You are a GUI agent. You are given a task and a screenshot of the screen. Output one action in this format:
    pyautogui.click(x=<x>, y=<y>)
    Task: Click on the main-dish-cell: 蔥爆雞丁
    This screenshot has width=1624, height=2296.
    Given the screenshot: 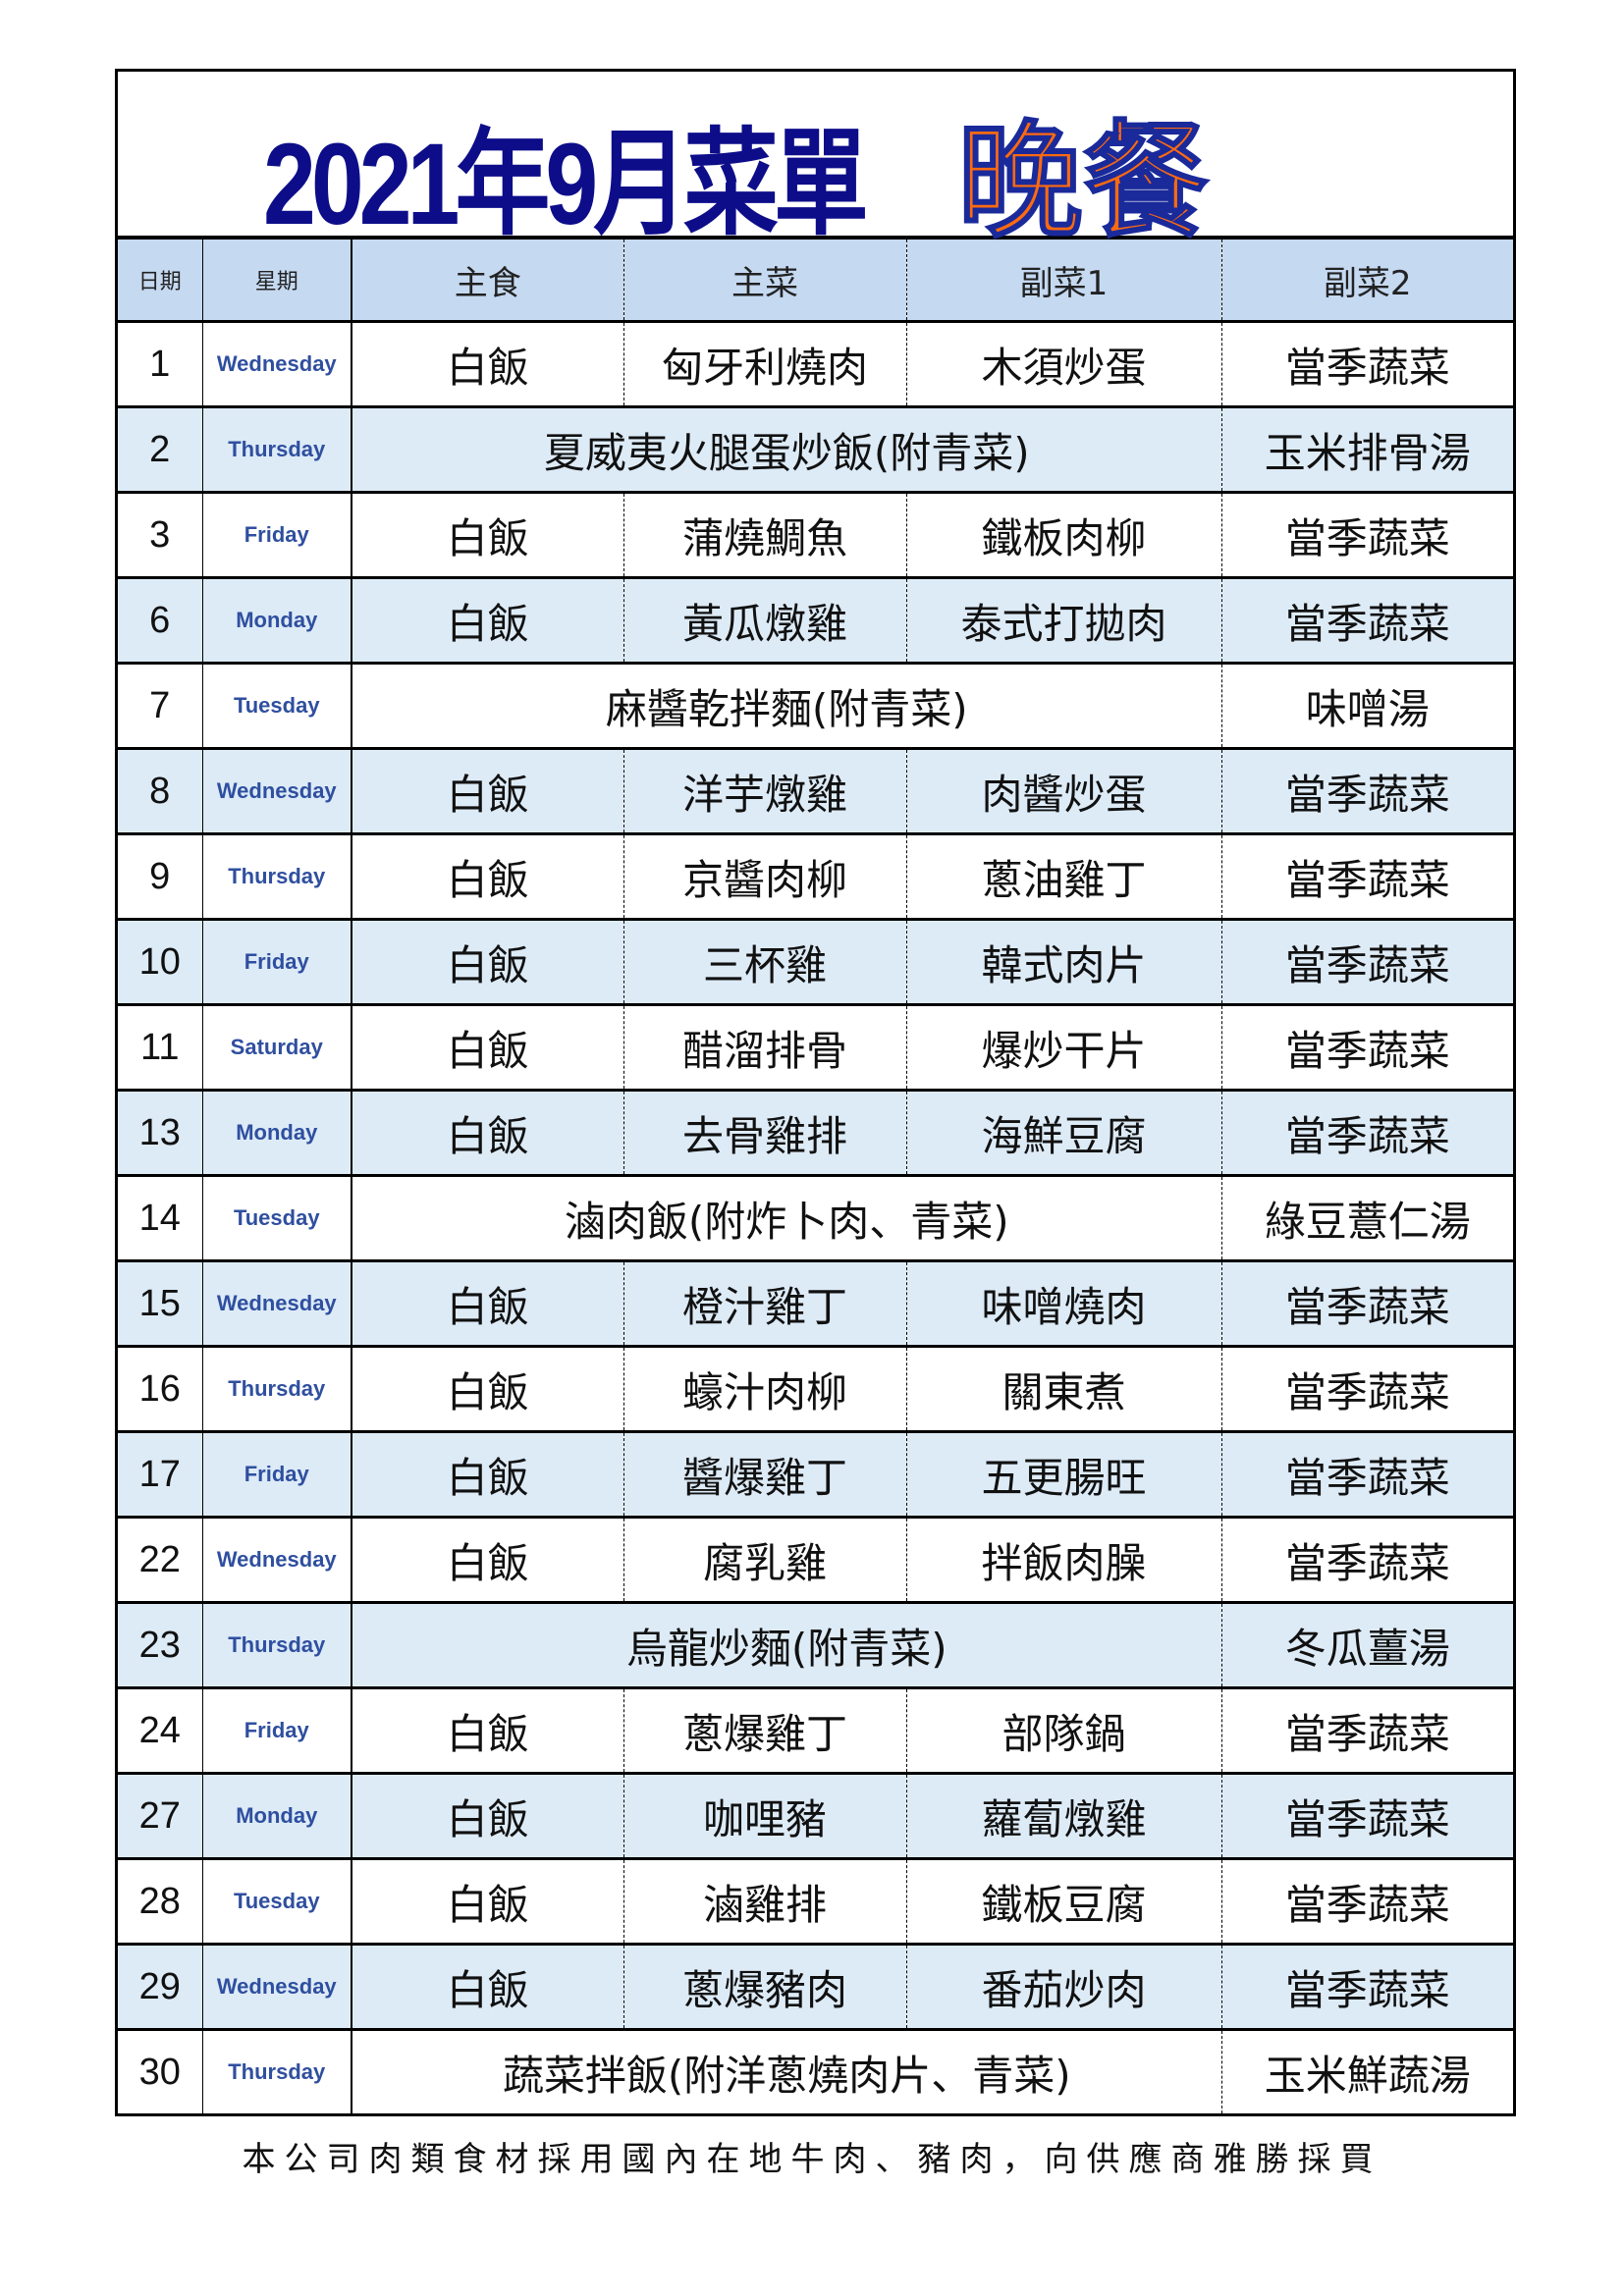 What is the action you would take?
    pyautogui.click(x=765, y=1730)
    